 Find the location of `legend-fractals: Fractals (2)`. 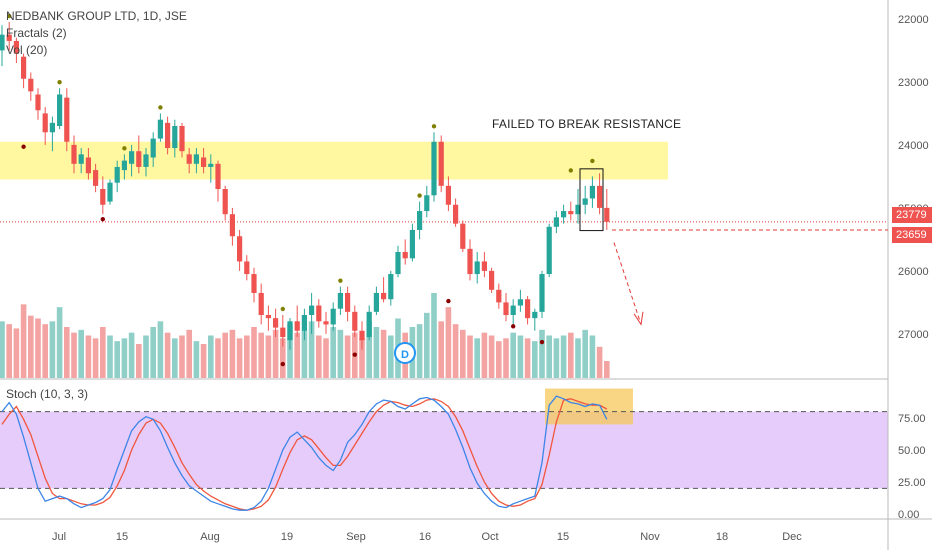

legend-fractals: Fractals (2) is located at coordinates (36, 33).